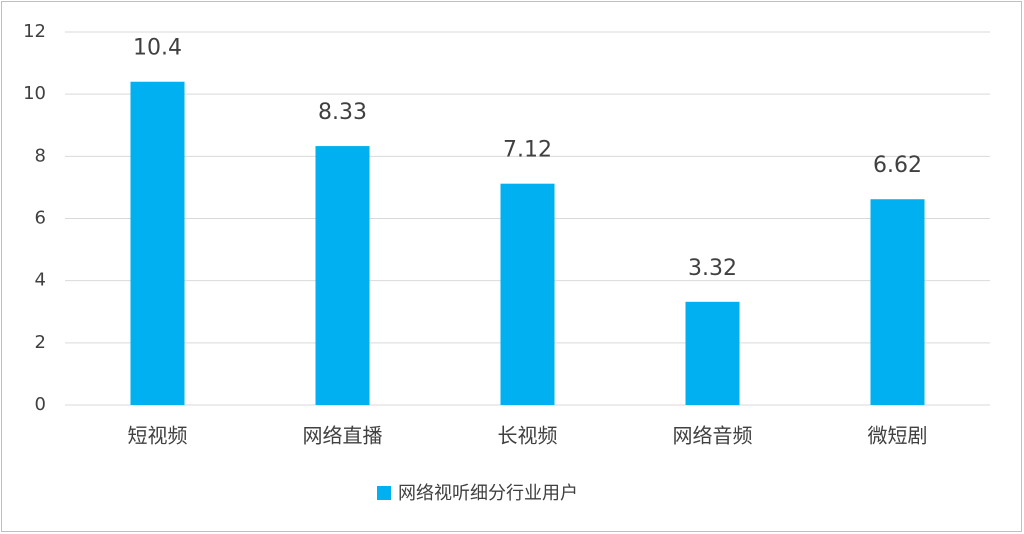 This screenshot has width=1024, height=534. What do you see at coordinates (897, 165) in the screenshot?
I see `data-label: 6.62` at bounding box center [897, 165].